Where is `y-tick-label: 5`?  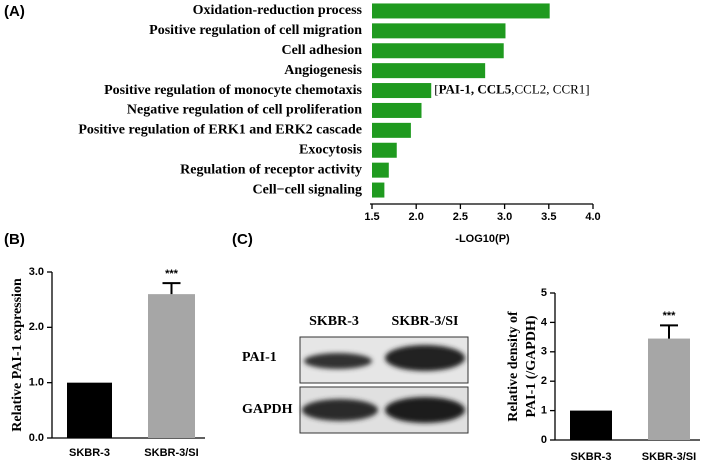 y-tick-label: 5 is located at coordinates (544, 293).